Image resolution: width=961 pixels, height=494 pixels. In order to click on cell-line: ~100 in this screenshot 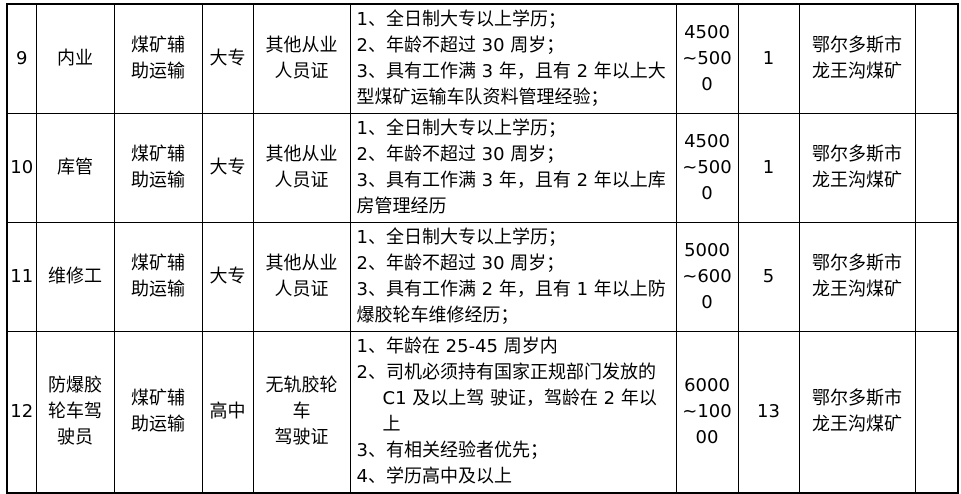, I will do `click(707, 411)`.